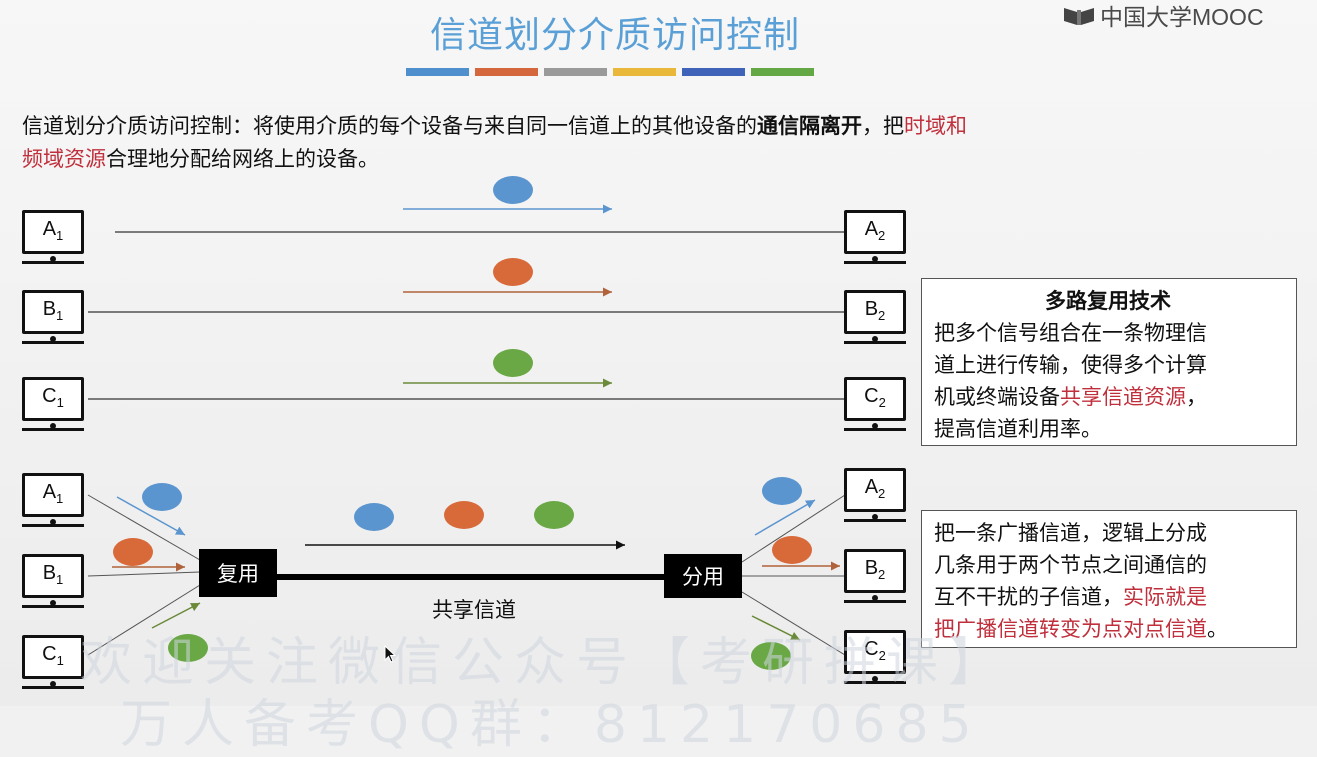  What do you see at coordinates (614, 35) in the screenshot?
I see `slide-title: 信道划分介质访问控制` at bounding box center [614, 35].